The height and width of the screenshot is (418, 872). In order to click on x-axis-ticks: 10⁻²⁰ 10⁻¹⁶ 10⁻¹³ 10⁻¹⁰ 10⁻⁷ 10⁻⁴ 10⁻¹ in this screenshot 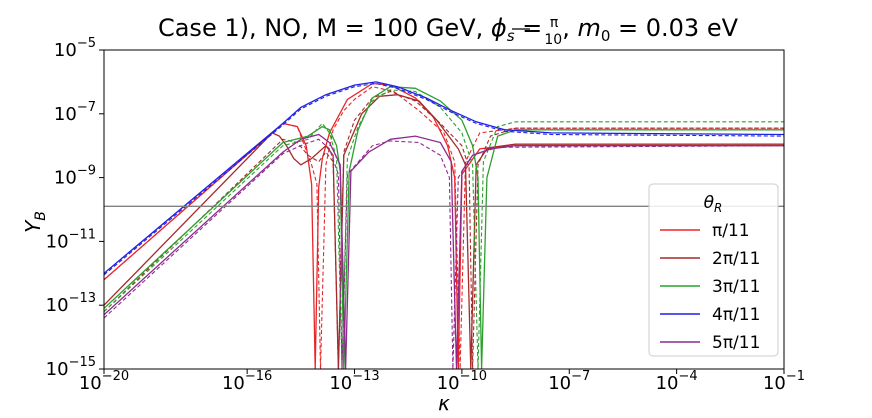, I will do `click(442, 381)`.